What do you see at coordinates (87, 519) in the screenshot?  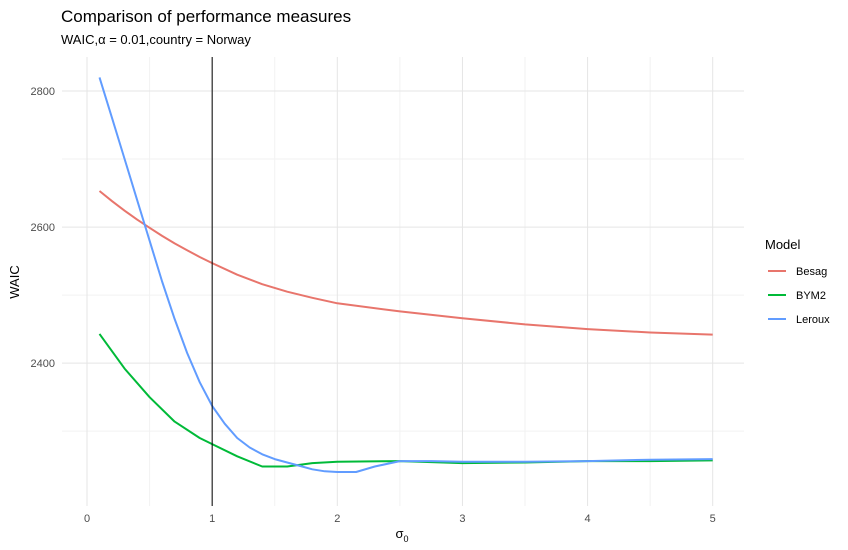 I see `x-tick-label: 0` at bounding box center [87, 519].